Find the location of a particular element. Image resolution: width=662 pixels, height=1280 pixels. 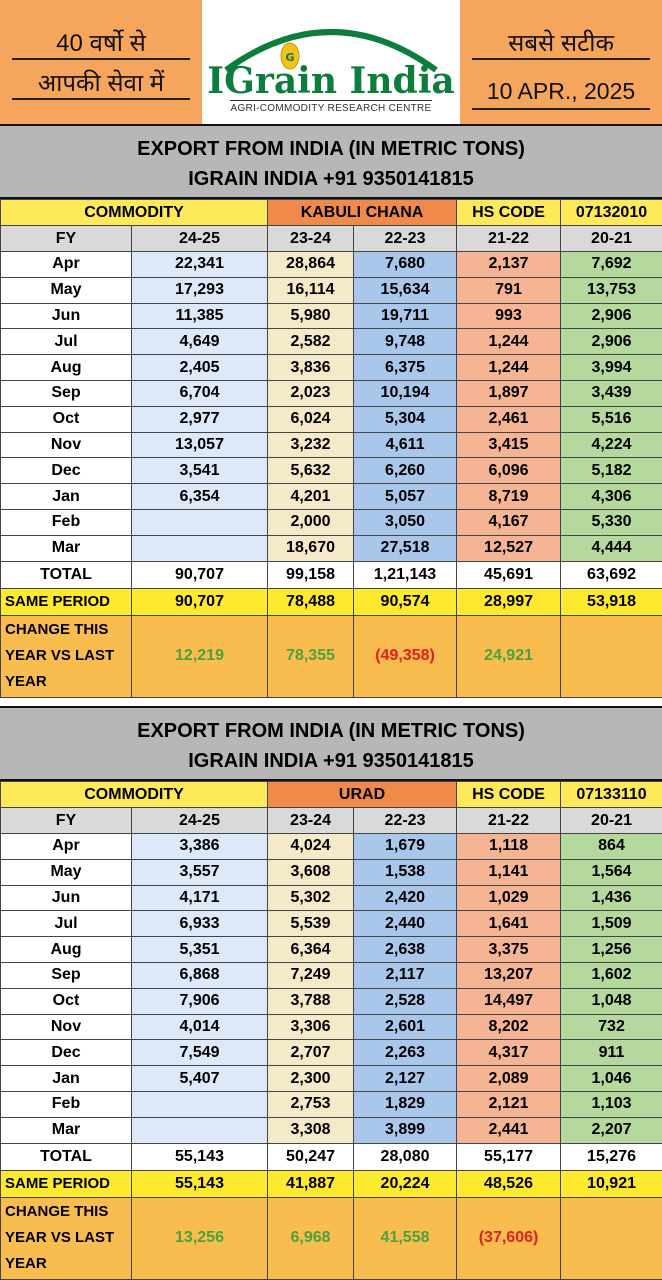

slogan: सबसे सटीक is located at coordinates (561, 43).